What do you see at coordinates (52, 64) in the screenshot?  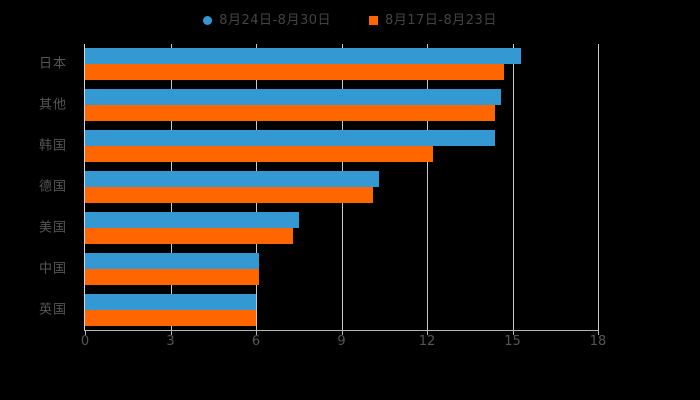 I see `y-axis-tick-label: 日本` at bounding box center [52, 64].